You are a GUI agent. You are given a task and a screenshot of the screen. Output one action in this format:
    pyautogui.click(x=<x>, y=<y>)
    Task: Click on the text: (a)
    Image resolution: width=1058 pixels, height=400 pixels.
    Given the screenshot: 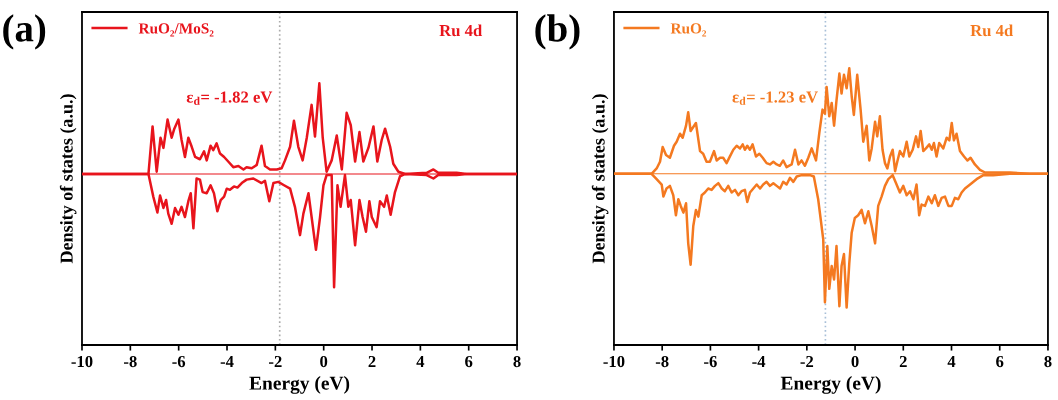 What is the action you would take?
    pyautogui.click(x=24, y=32)
    